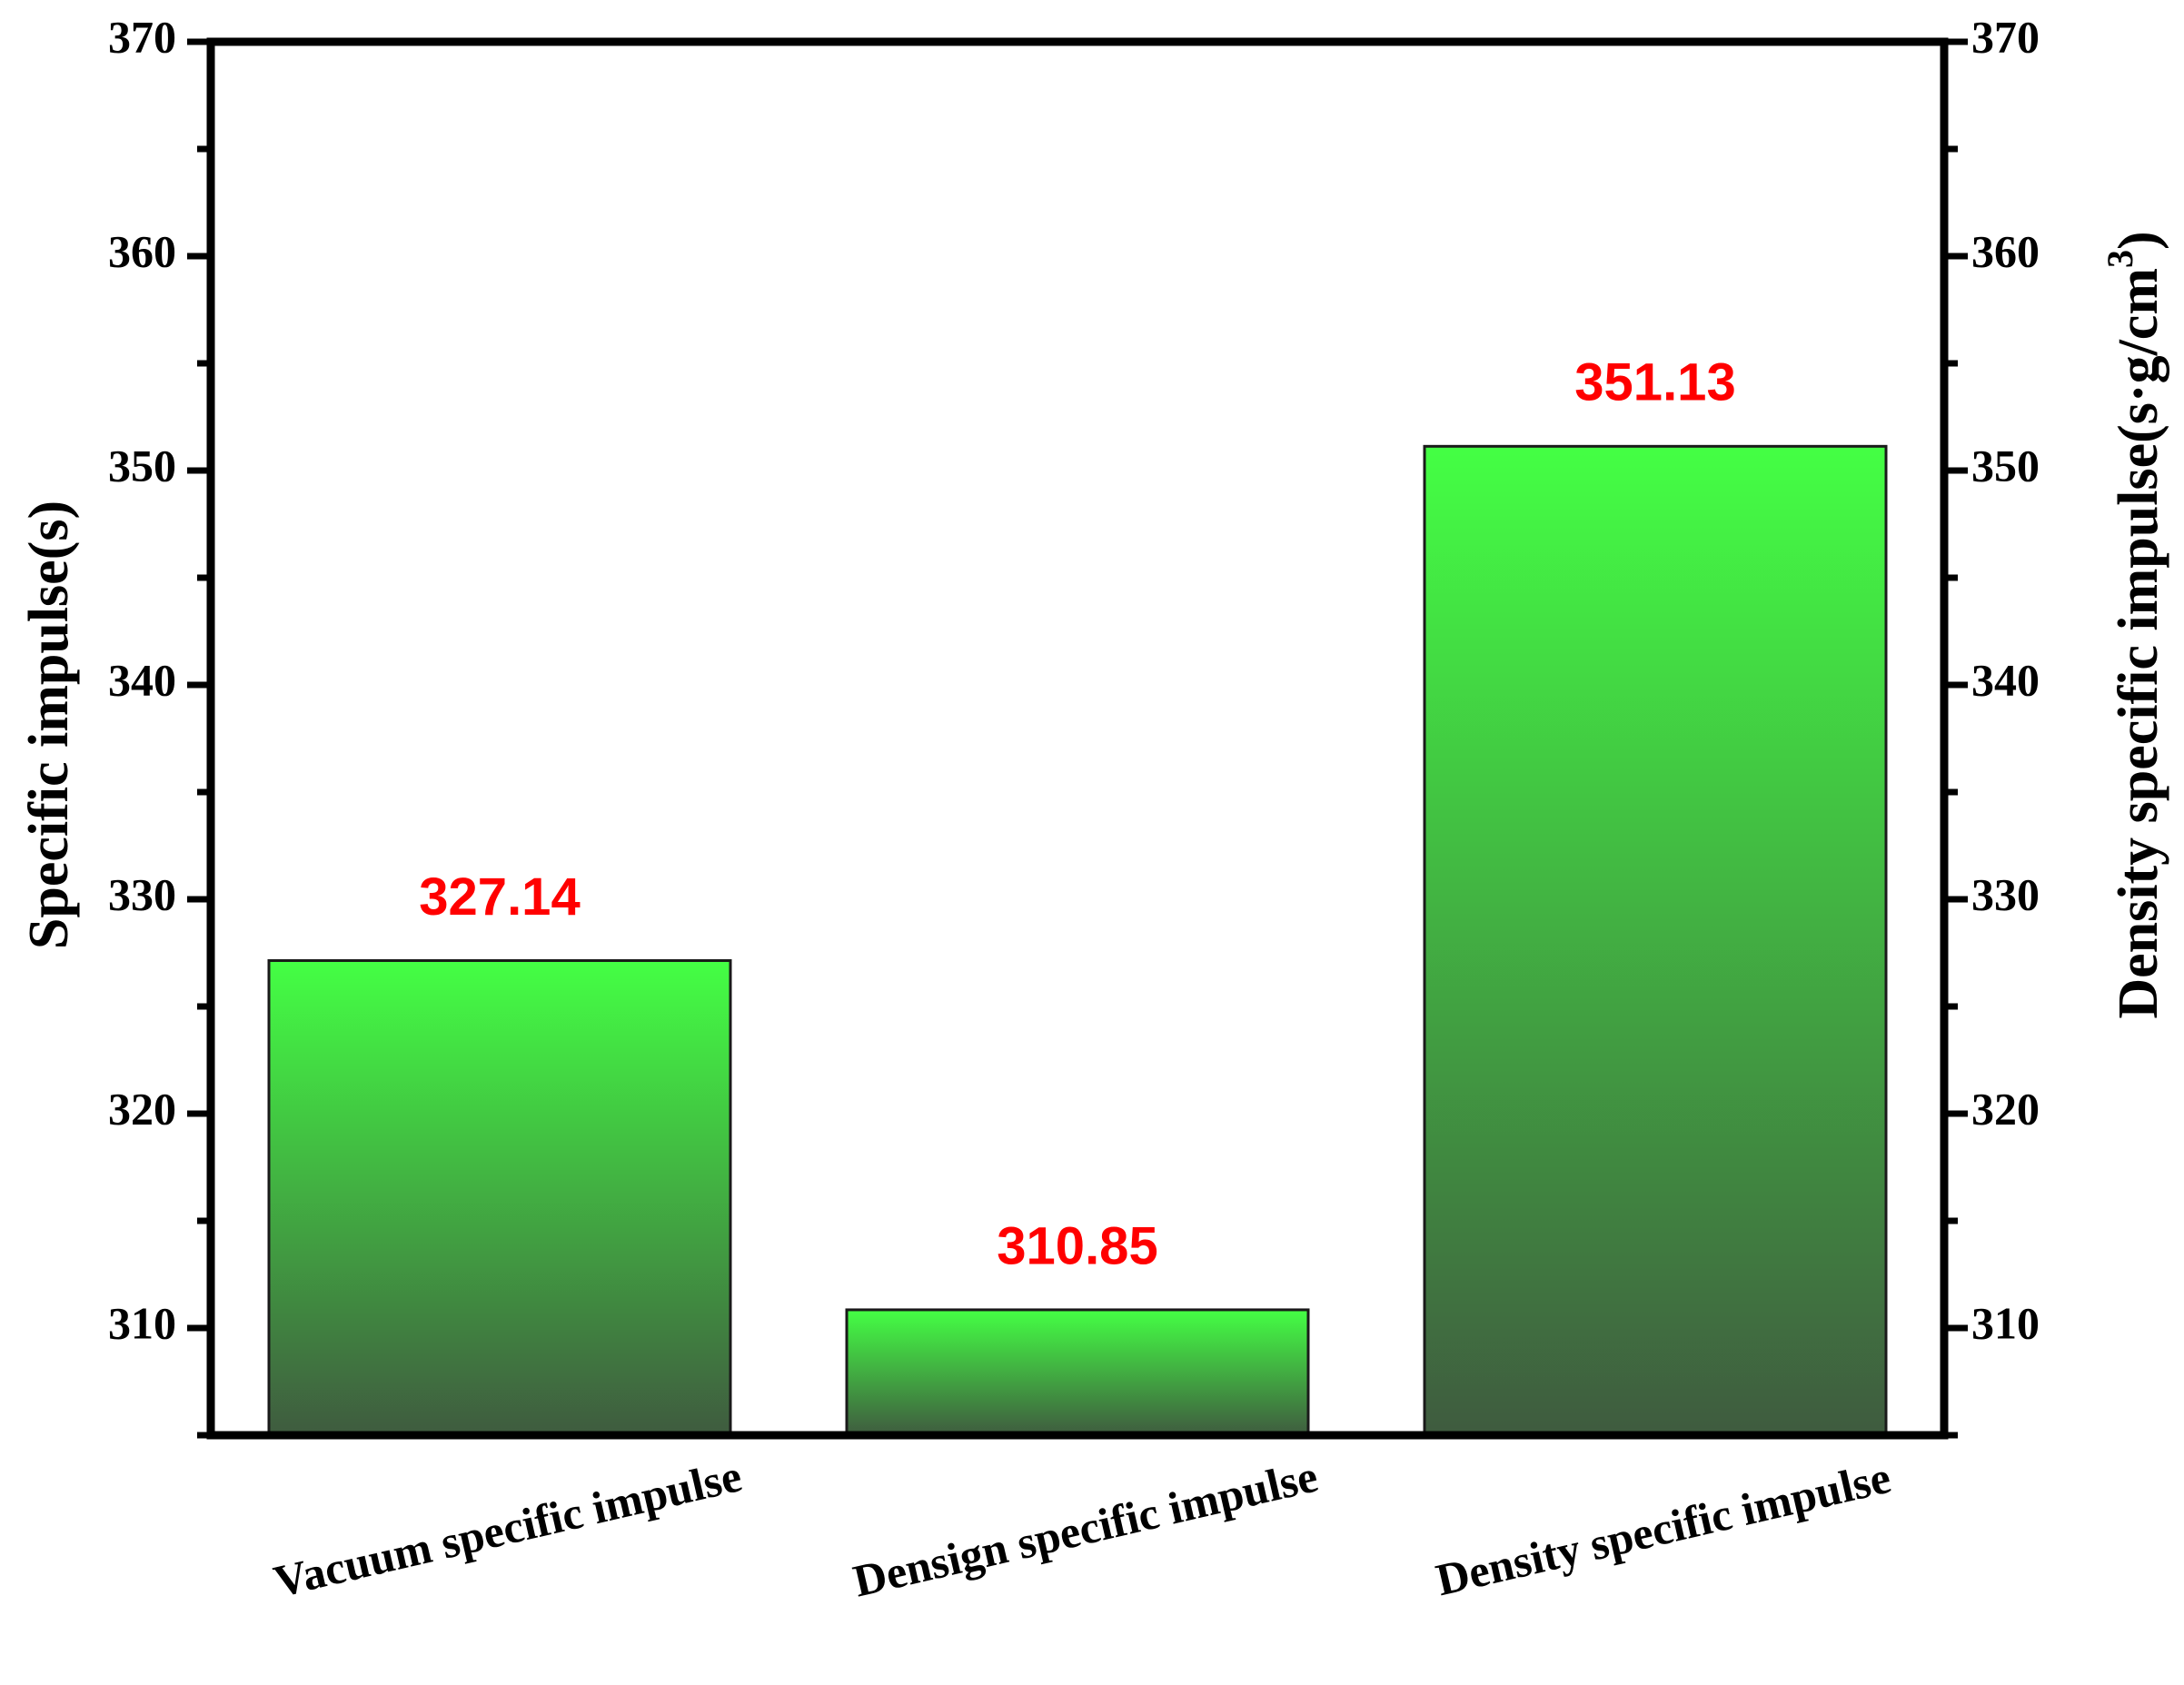 The height and width of the screenshot is (1685, 2184). I want to click on right-axis-title-close: ), so click(2138, 240).